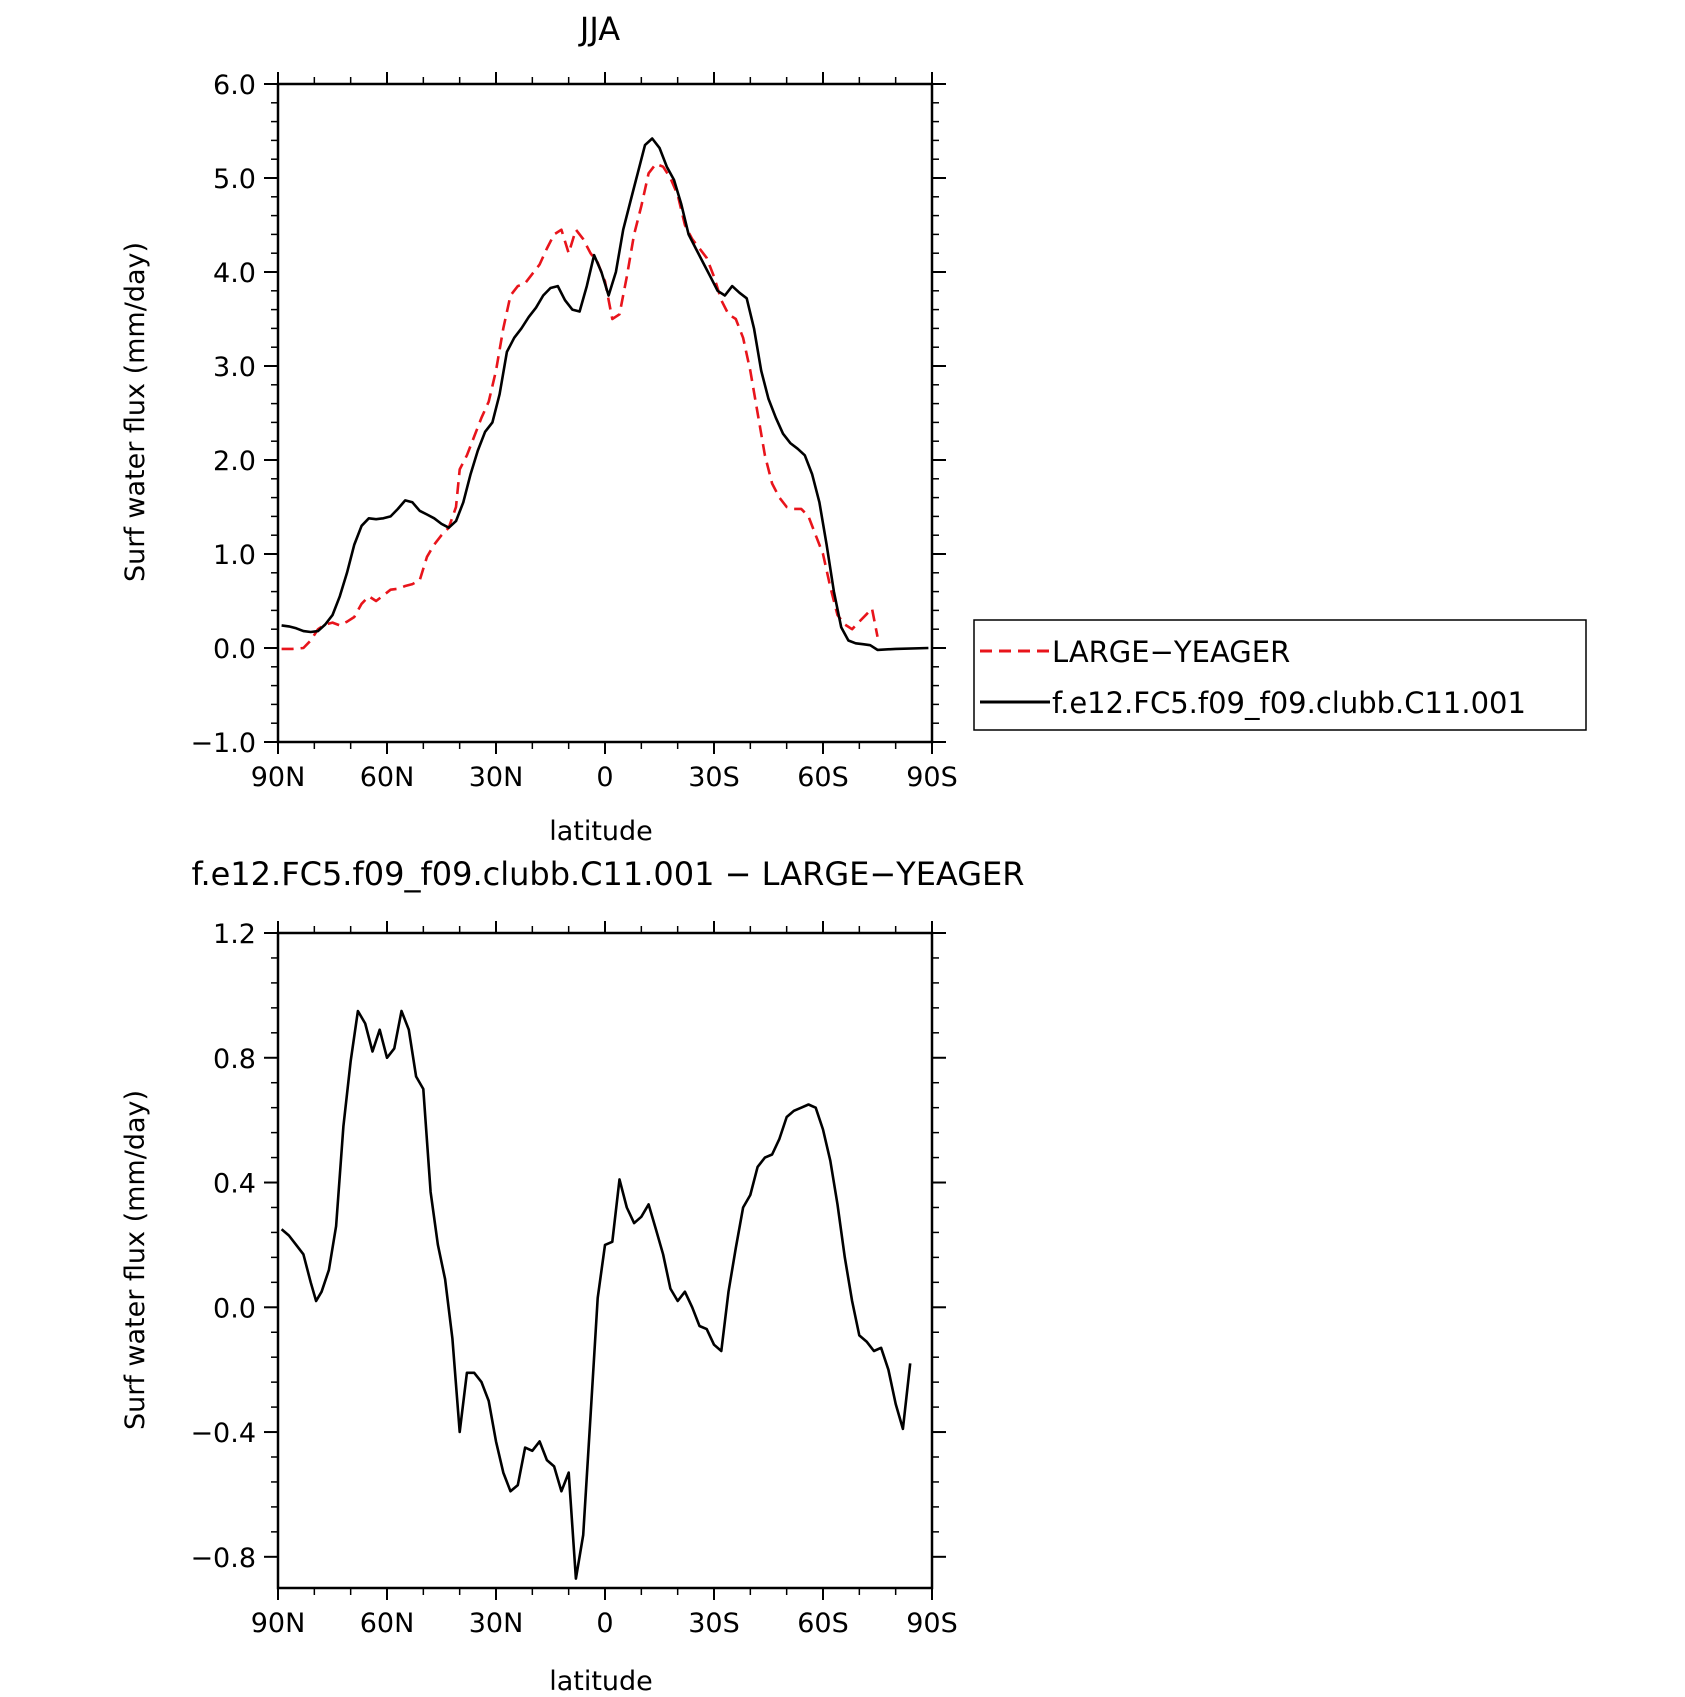  What do you see at coordinates (234, 273) in the screenshot?
I see `top-y-tick-label: 4.0` at bounding box center [234, 273].